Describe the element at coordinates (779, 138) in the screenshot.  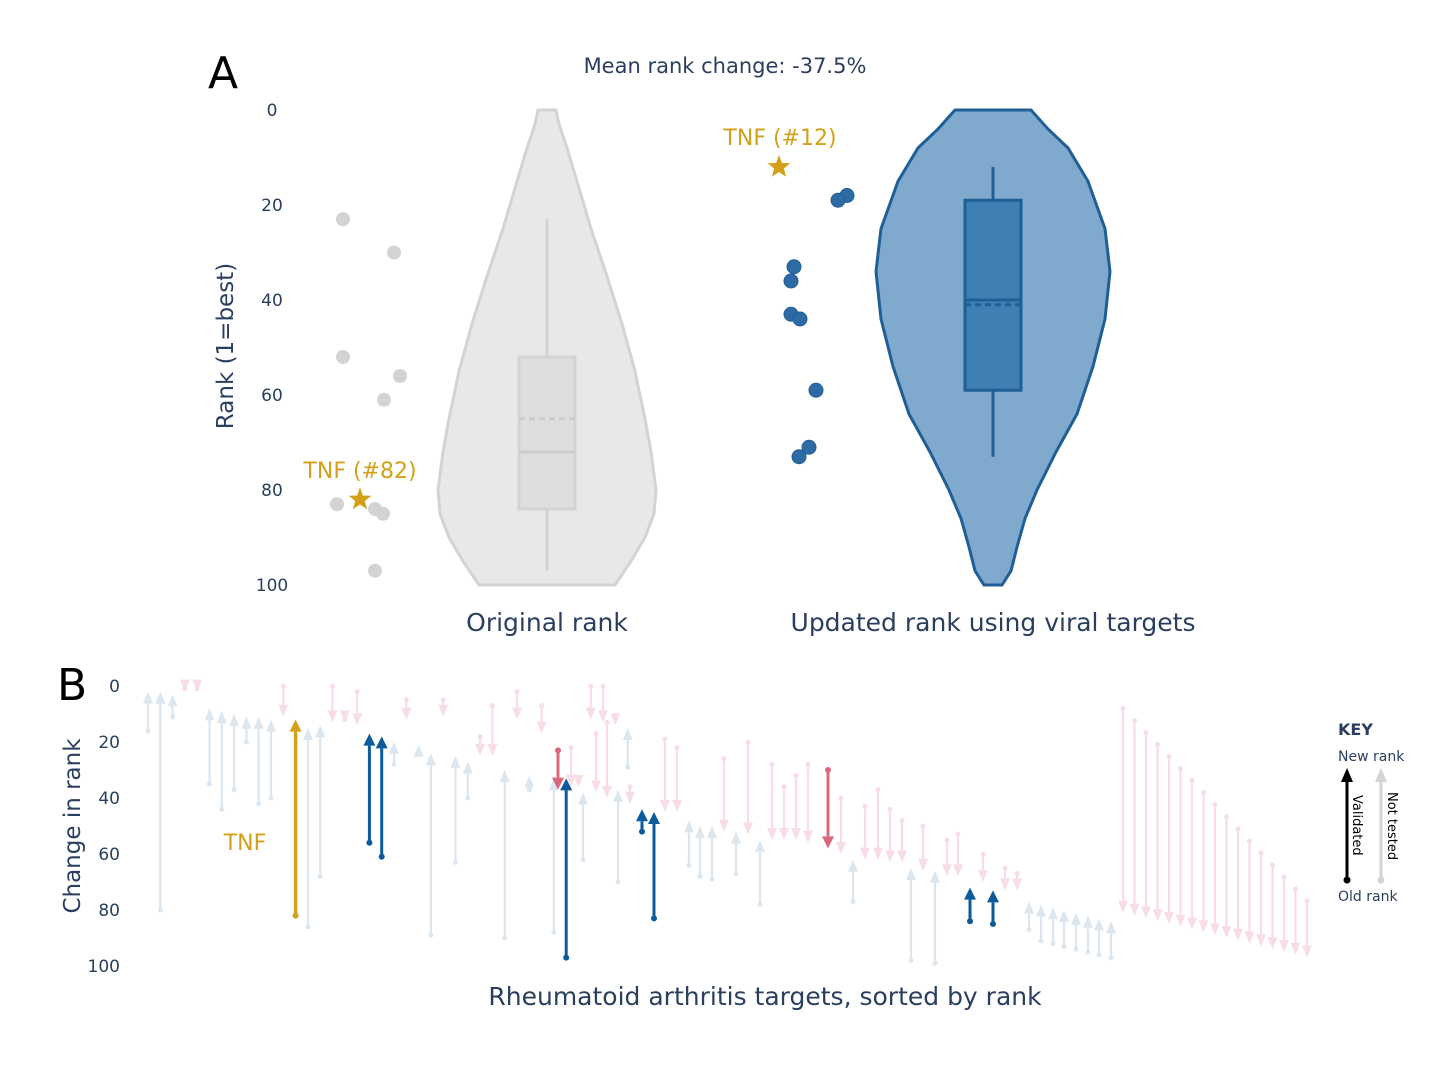
I see `tnf-annotation-updated: TNF (#12)` at that location.